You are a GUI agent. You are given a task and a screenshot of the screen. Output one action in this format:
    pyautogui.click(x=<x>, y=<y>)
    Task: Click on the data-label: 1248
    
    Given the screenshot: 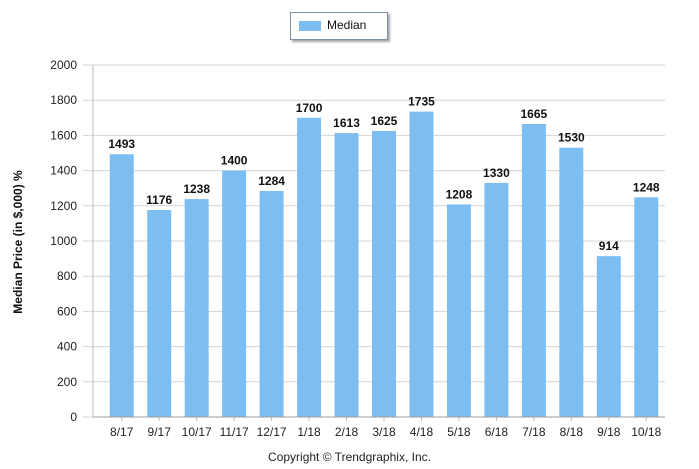 What is the action you would take?
    pyautogui.click(x=646, y=187)
    